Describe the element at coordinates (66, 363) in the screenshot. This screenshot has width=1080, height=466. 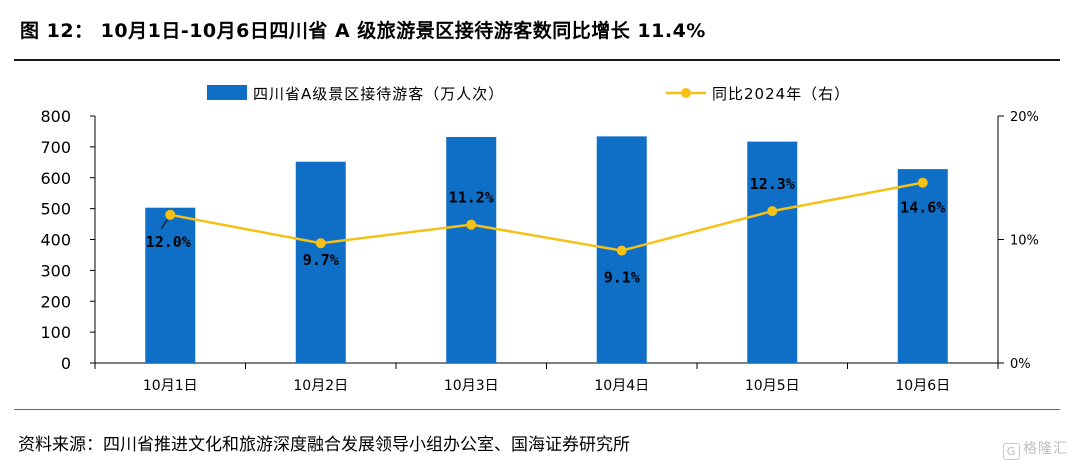
I see `left-tick-label: 0` at that location.